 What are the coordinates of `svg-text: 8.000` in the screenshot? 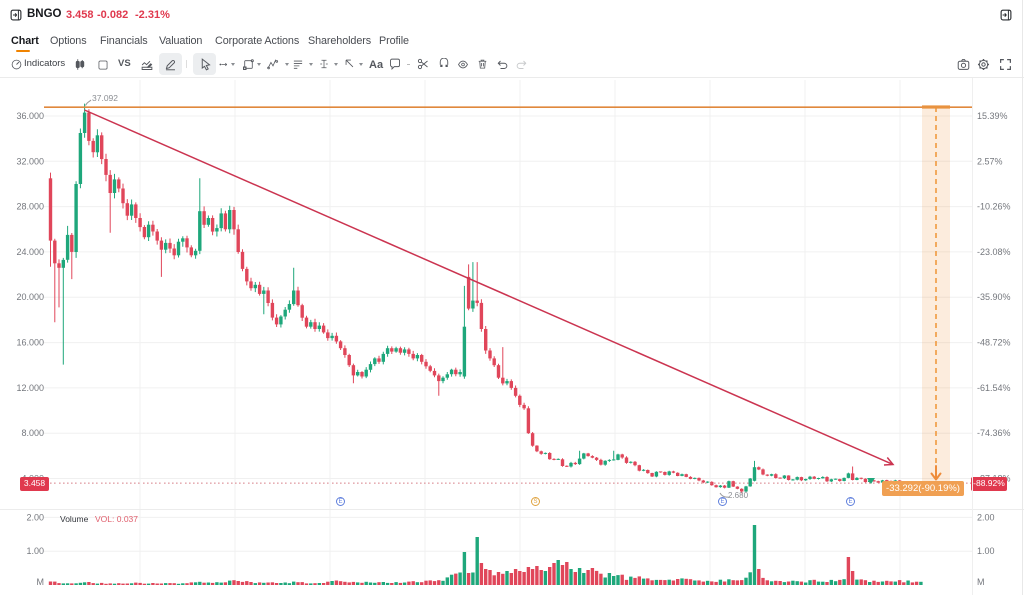 It's located at (32, 433).